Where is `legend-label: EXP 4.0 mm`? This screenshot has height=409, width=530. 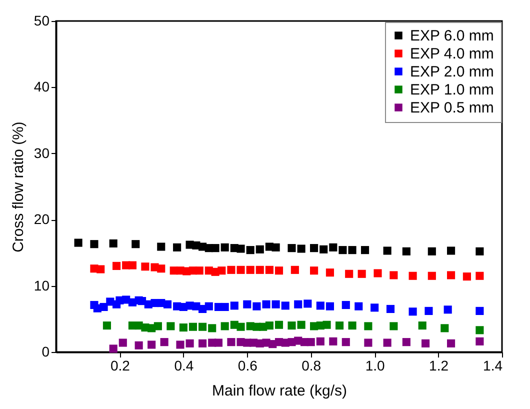
legend-label: EXP 4.0 mm is located at coordinates (452, 54).